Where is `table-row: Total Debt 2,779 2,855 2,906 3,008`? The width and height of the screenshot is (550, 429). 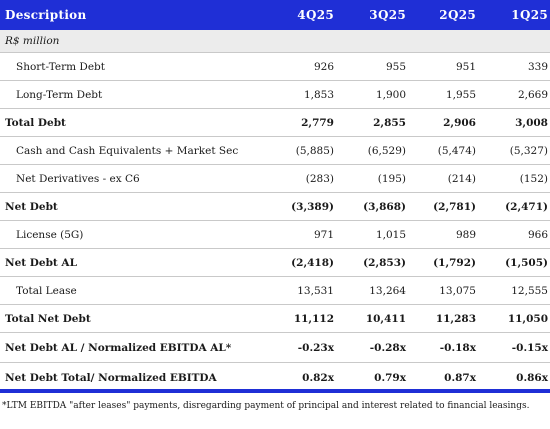 table-row: Total Debt 2,779 2,855 2,906 3,008 is located at coordinates (275, 122).